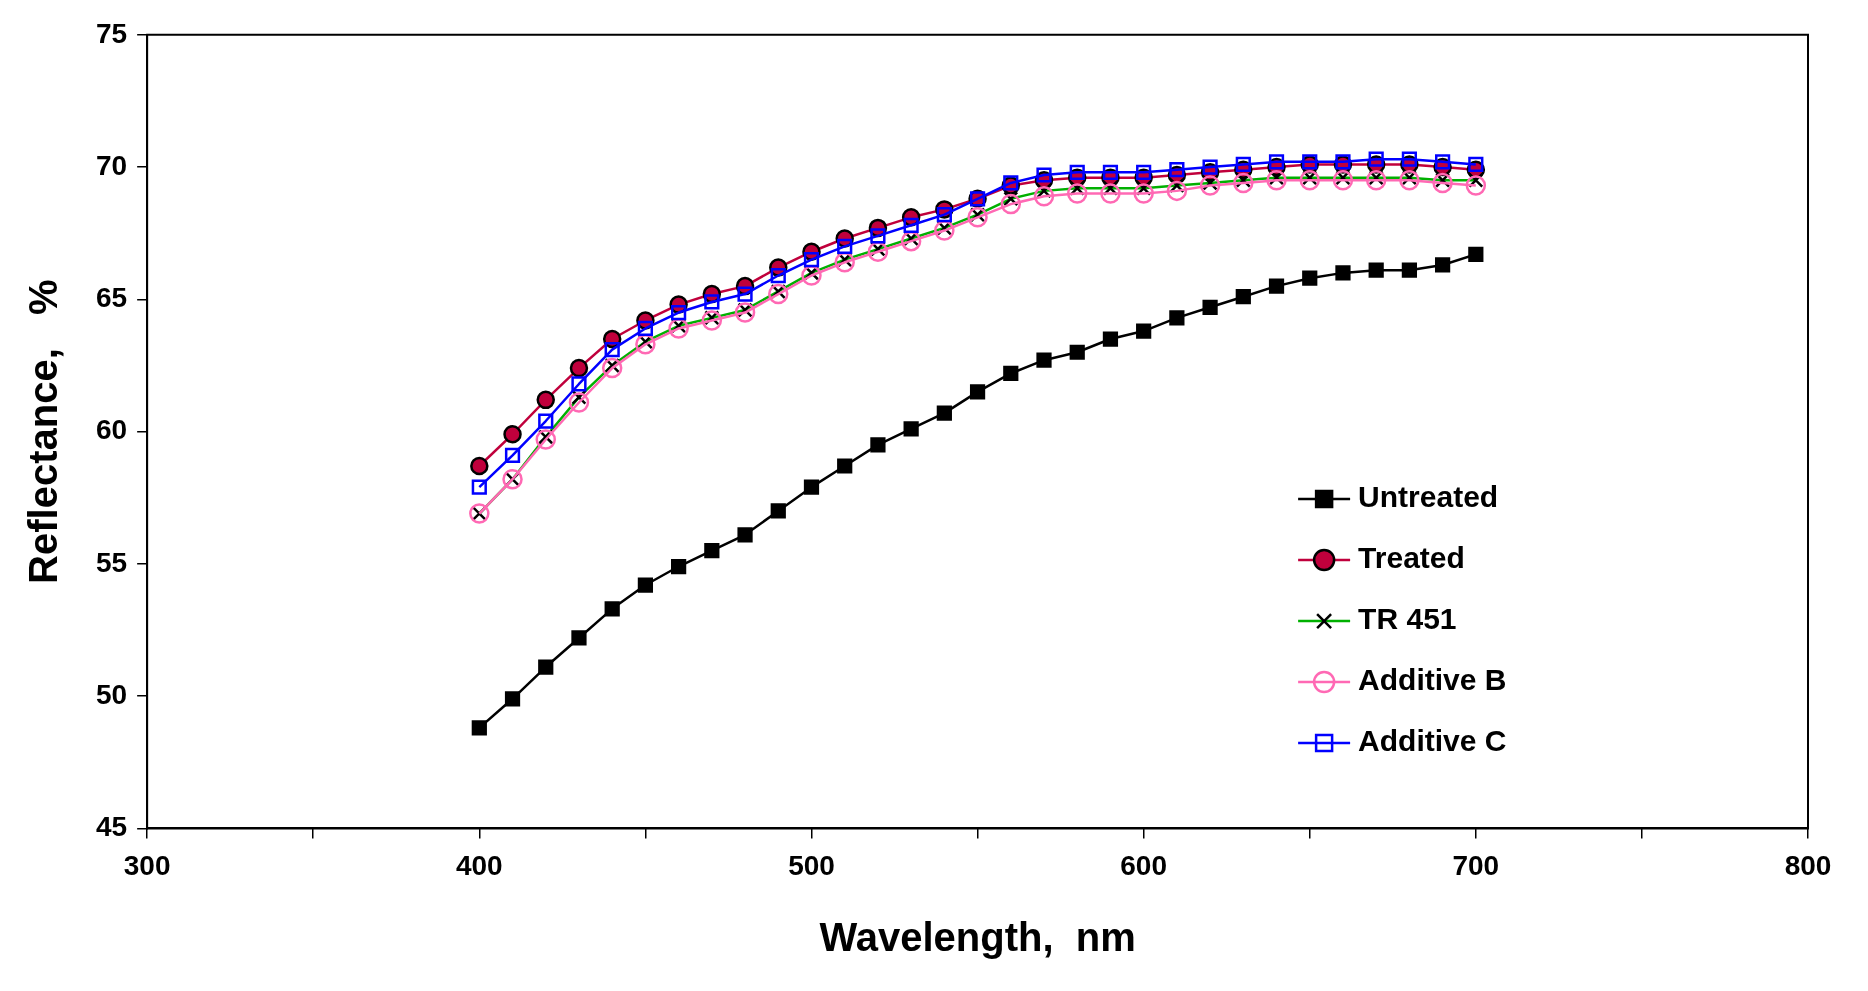  Describe the element at coordinates (1808, 865) in the screenshot. I see `x-tick-label: 800` at that location.